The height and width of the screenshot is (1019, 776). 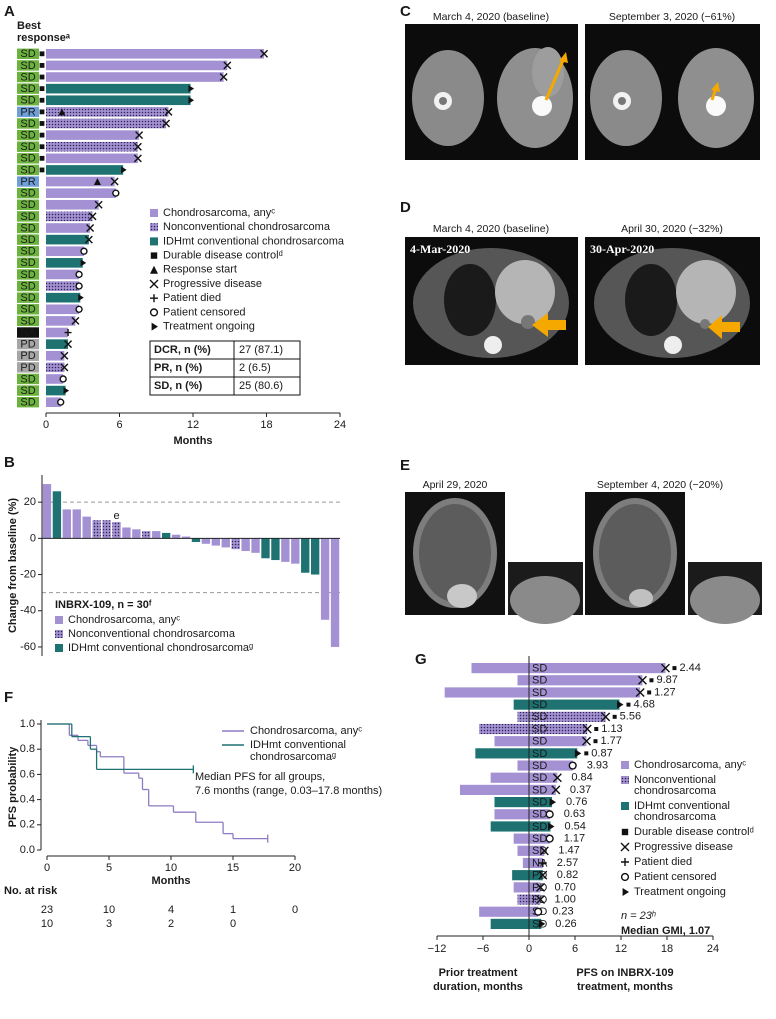 I want to click on image-caption: April 30, 2020 (−32%), so click(x=672, y=229).